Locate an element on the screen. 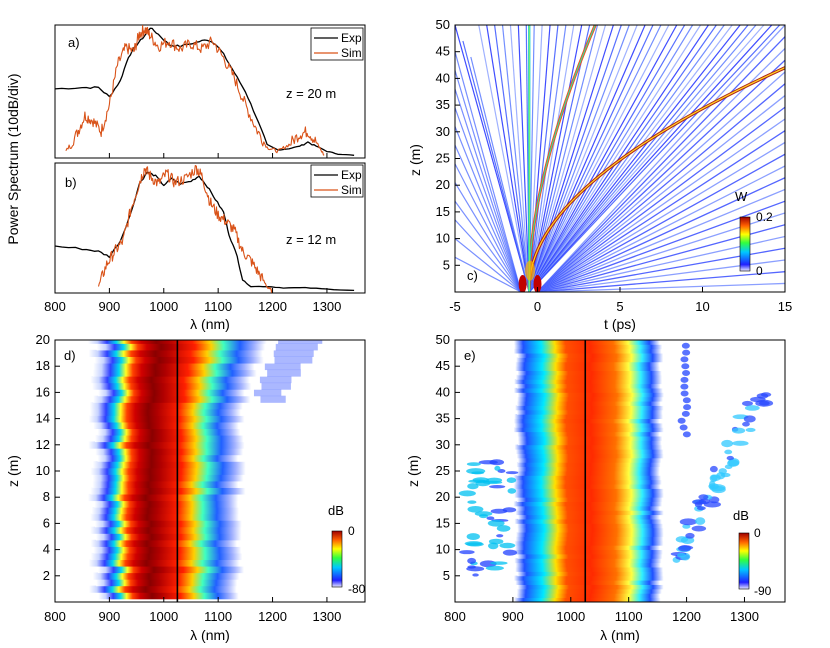 The width and height of the screenshot is (830, 648). series-exp-line is located at coordinates (204, 91).